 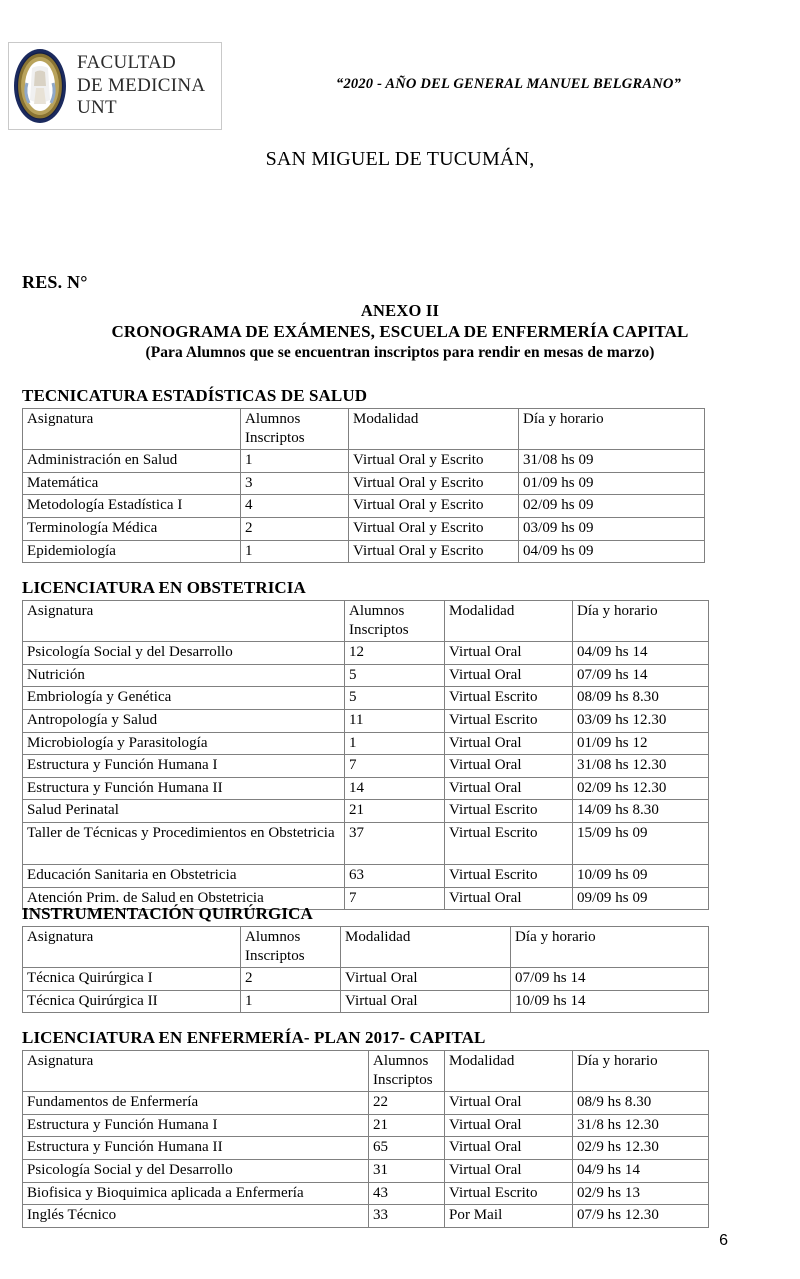 What do you see at coordinates (640, 653) in the screenshot?
I see `cell-dia-horario: 04/09 hs 14` at bounding box center [640, 653].